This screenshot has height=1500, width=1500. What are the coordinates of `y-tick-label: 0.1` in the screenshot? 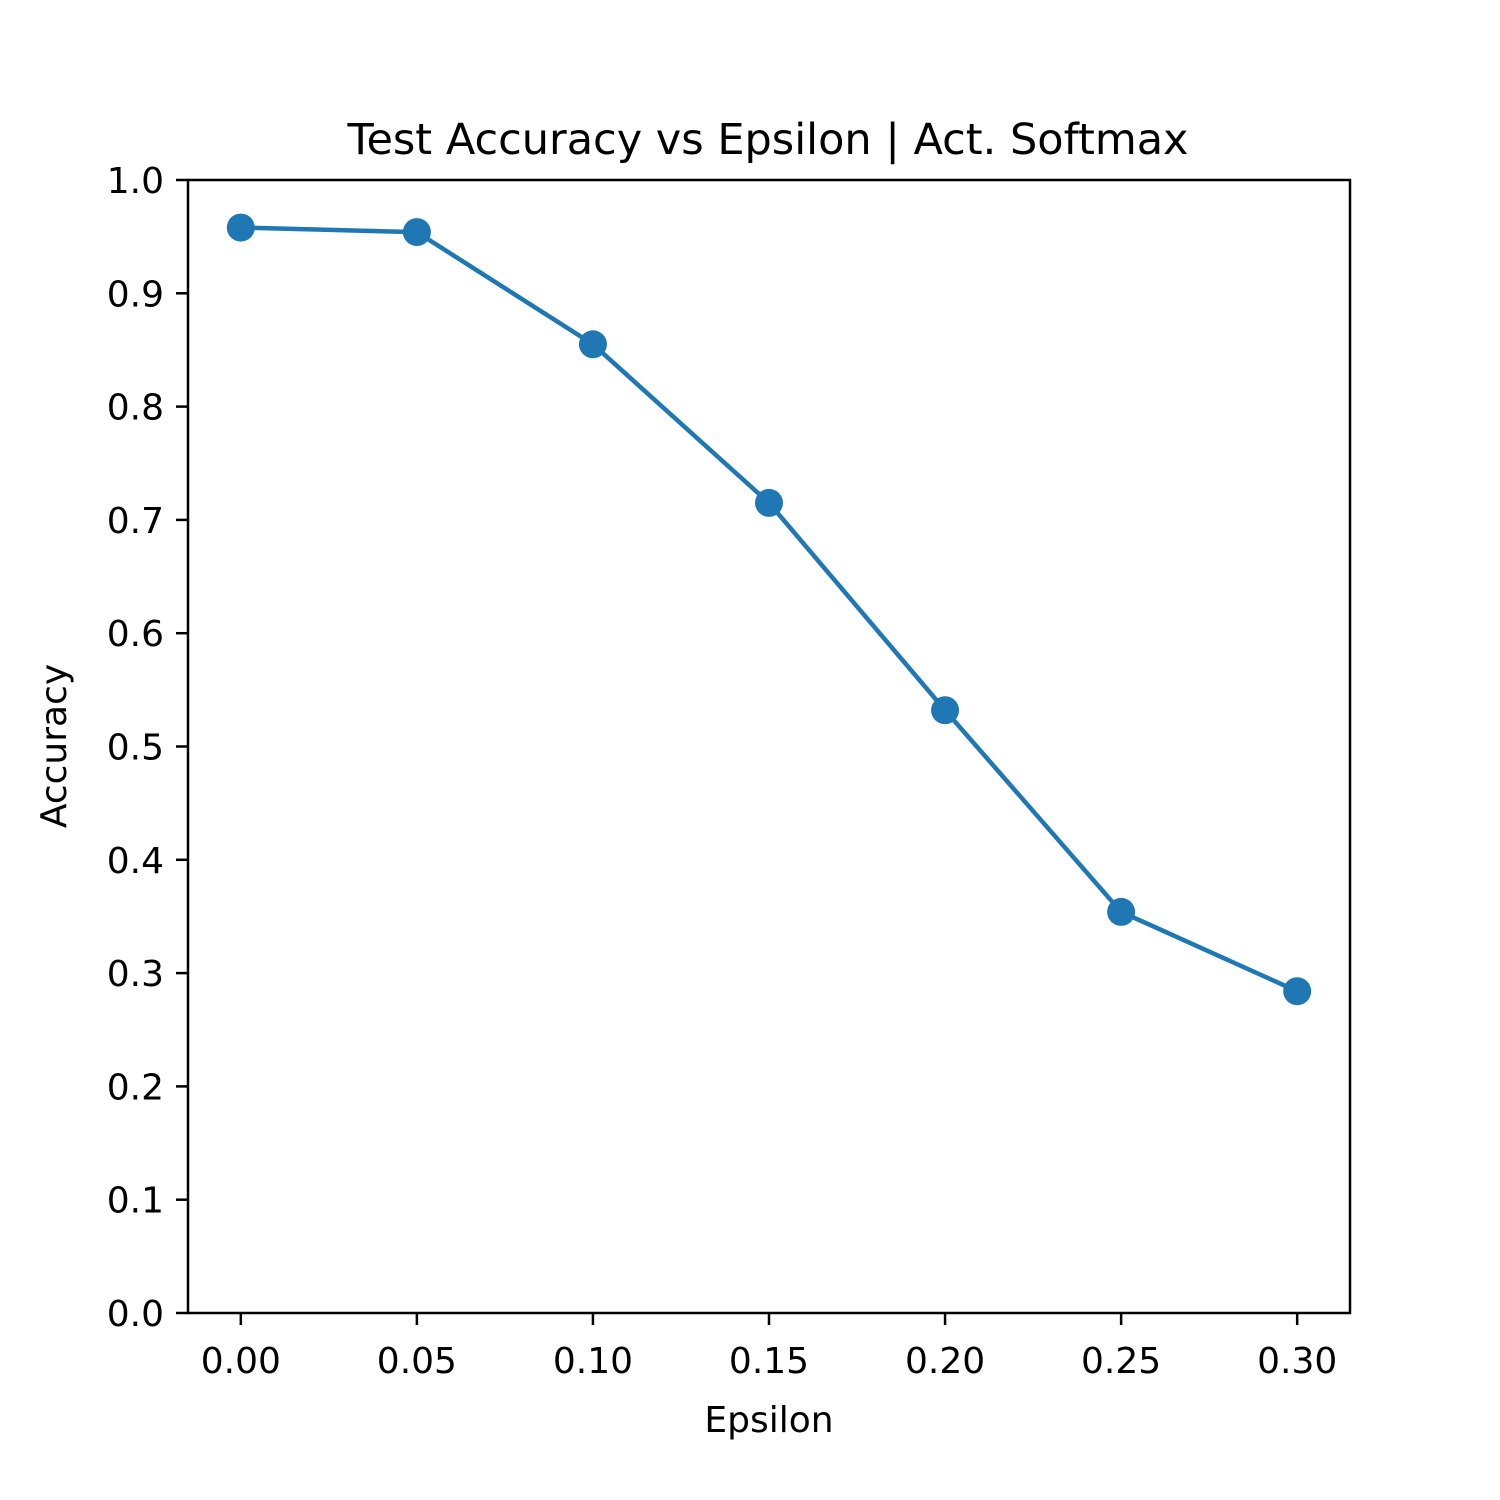 It's located at (135, 1201).